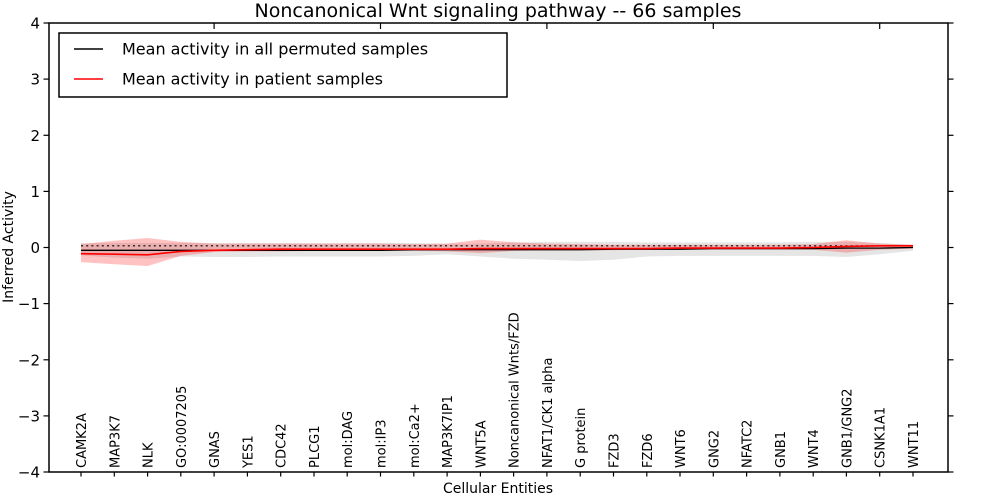 Image resolution: width=1000 pixels, height=504 pixels. Describe the element at coordinates (29, 304) in the screenshot. I see `y-tick-label: −1` at that location.